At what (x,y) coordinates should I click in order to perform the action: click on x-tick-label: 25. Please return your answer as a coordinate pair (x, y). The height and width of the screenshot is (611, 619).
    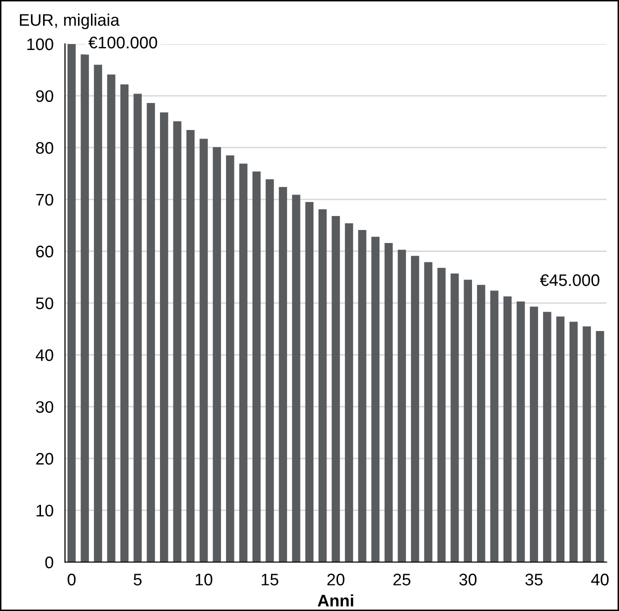
    Looking at the image, I should click on (401, 580).